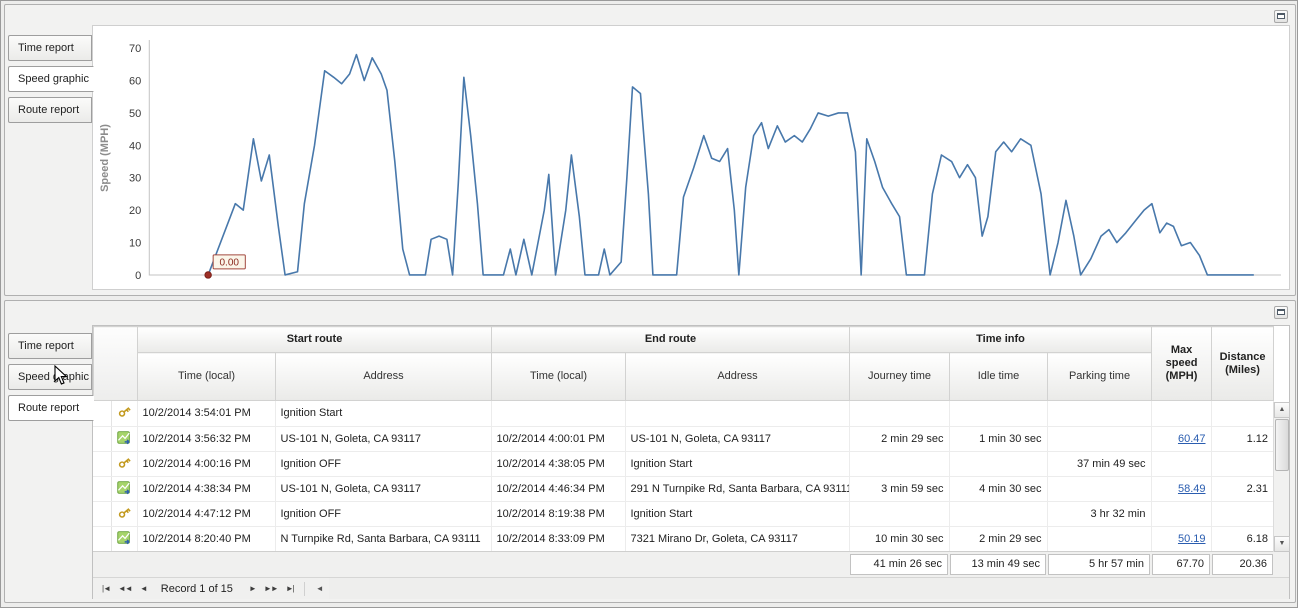  What do you see at coordinates (1099, 376) in the screenshot?
I see `column-header-parking-time: Parking time` at bounding box center [1099, 376].